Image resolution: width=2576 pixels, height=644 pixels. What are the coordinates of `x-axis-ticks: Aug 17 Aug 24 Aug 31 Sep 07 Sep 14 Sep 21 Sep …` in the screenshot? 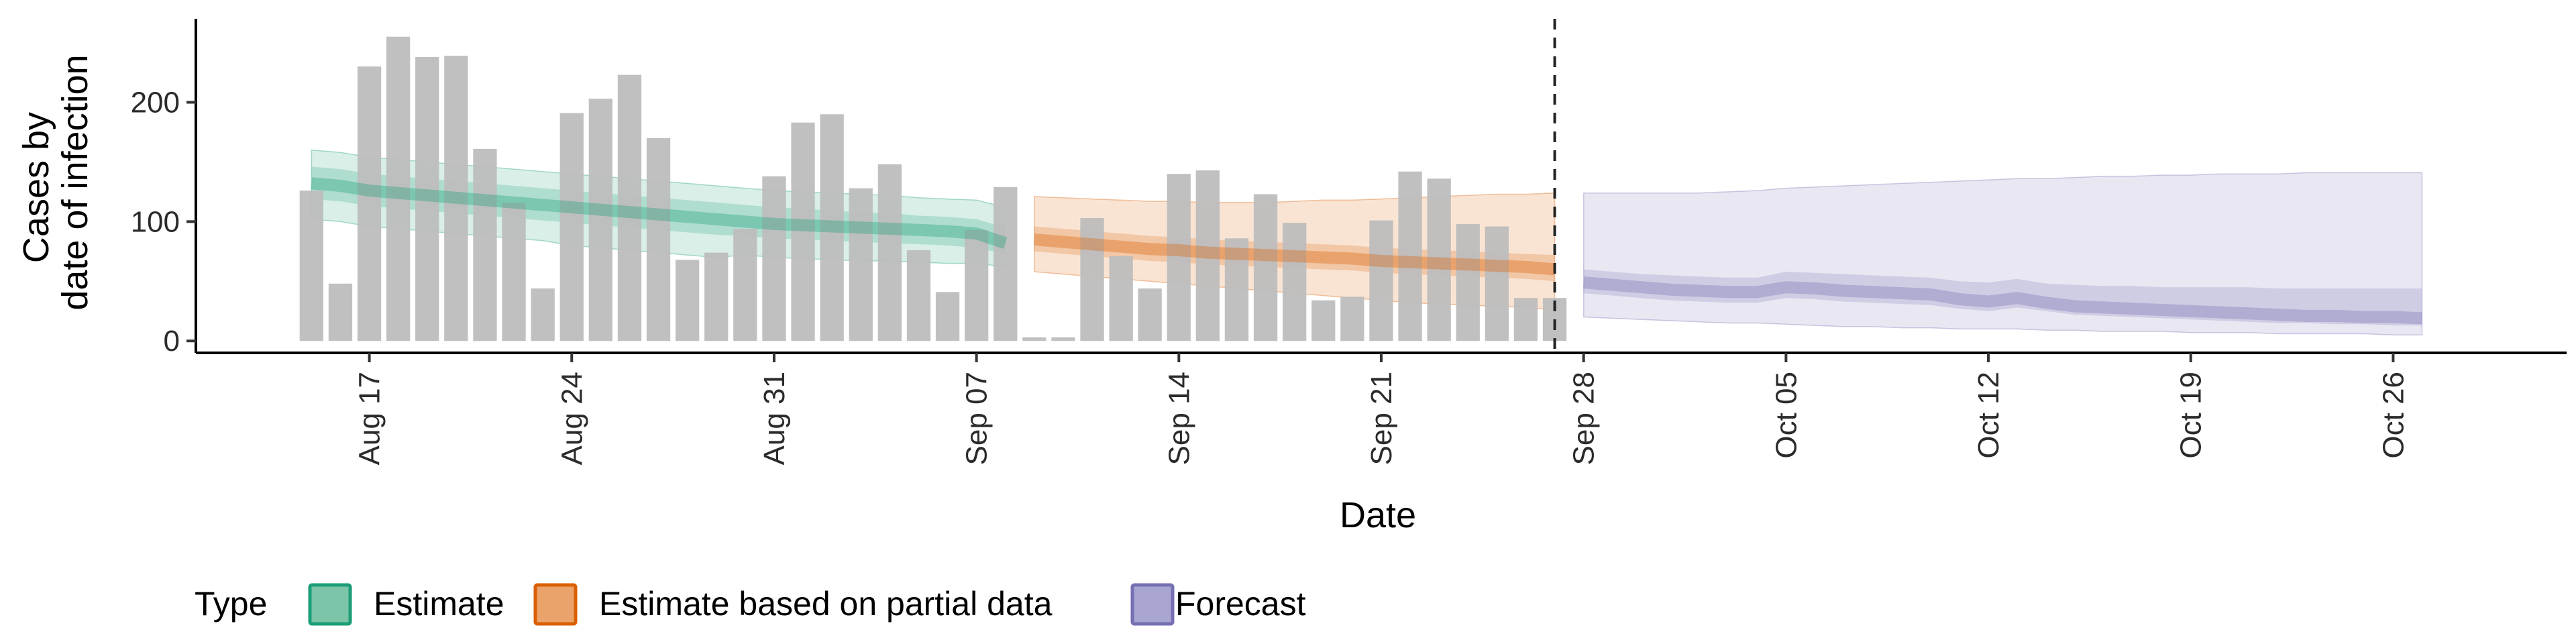 It's located at (1382, 409).